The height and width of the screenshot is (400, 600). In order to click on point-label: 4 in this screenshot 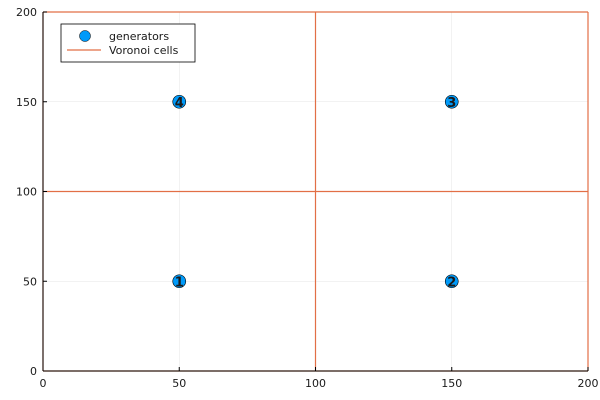, I will do `click(179, 103)`.